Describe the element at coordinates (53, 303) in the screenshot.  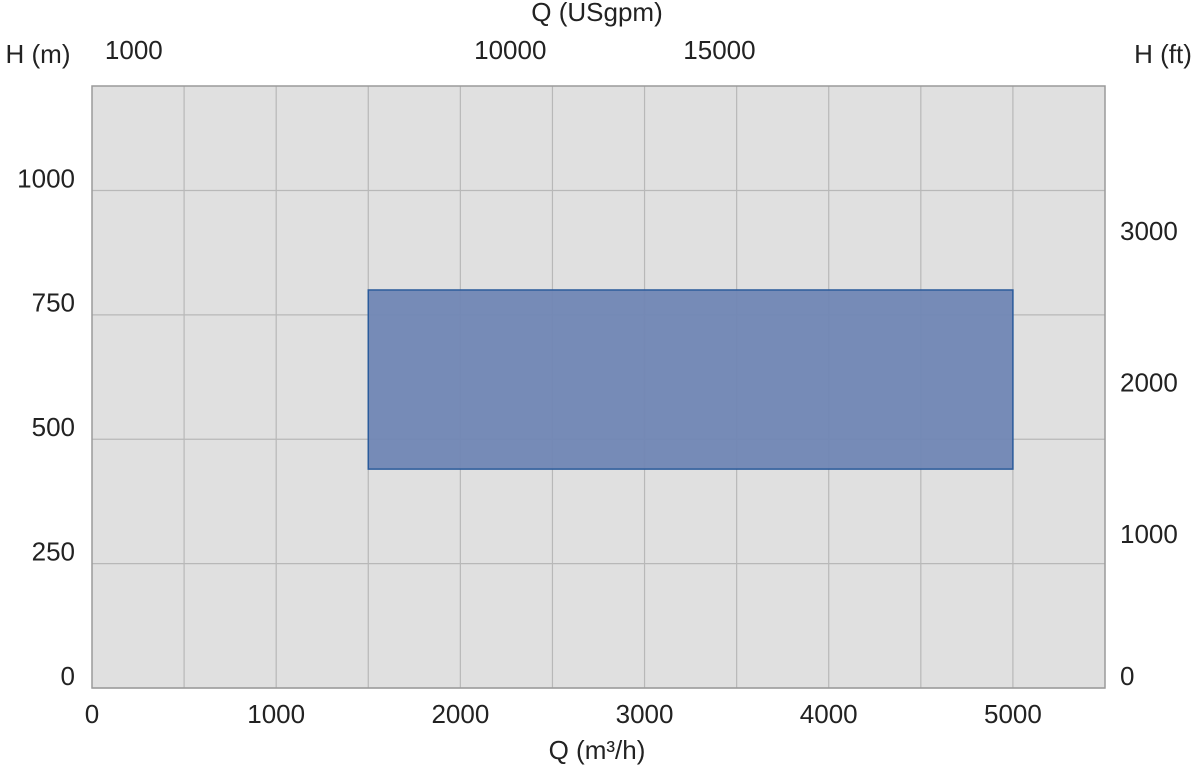
I see `y-tick-label: 750` at that location.